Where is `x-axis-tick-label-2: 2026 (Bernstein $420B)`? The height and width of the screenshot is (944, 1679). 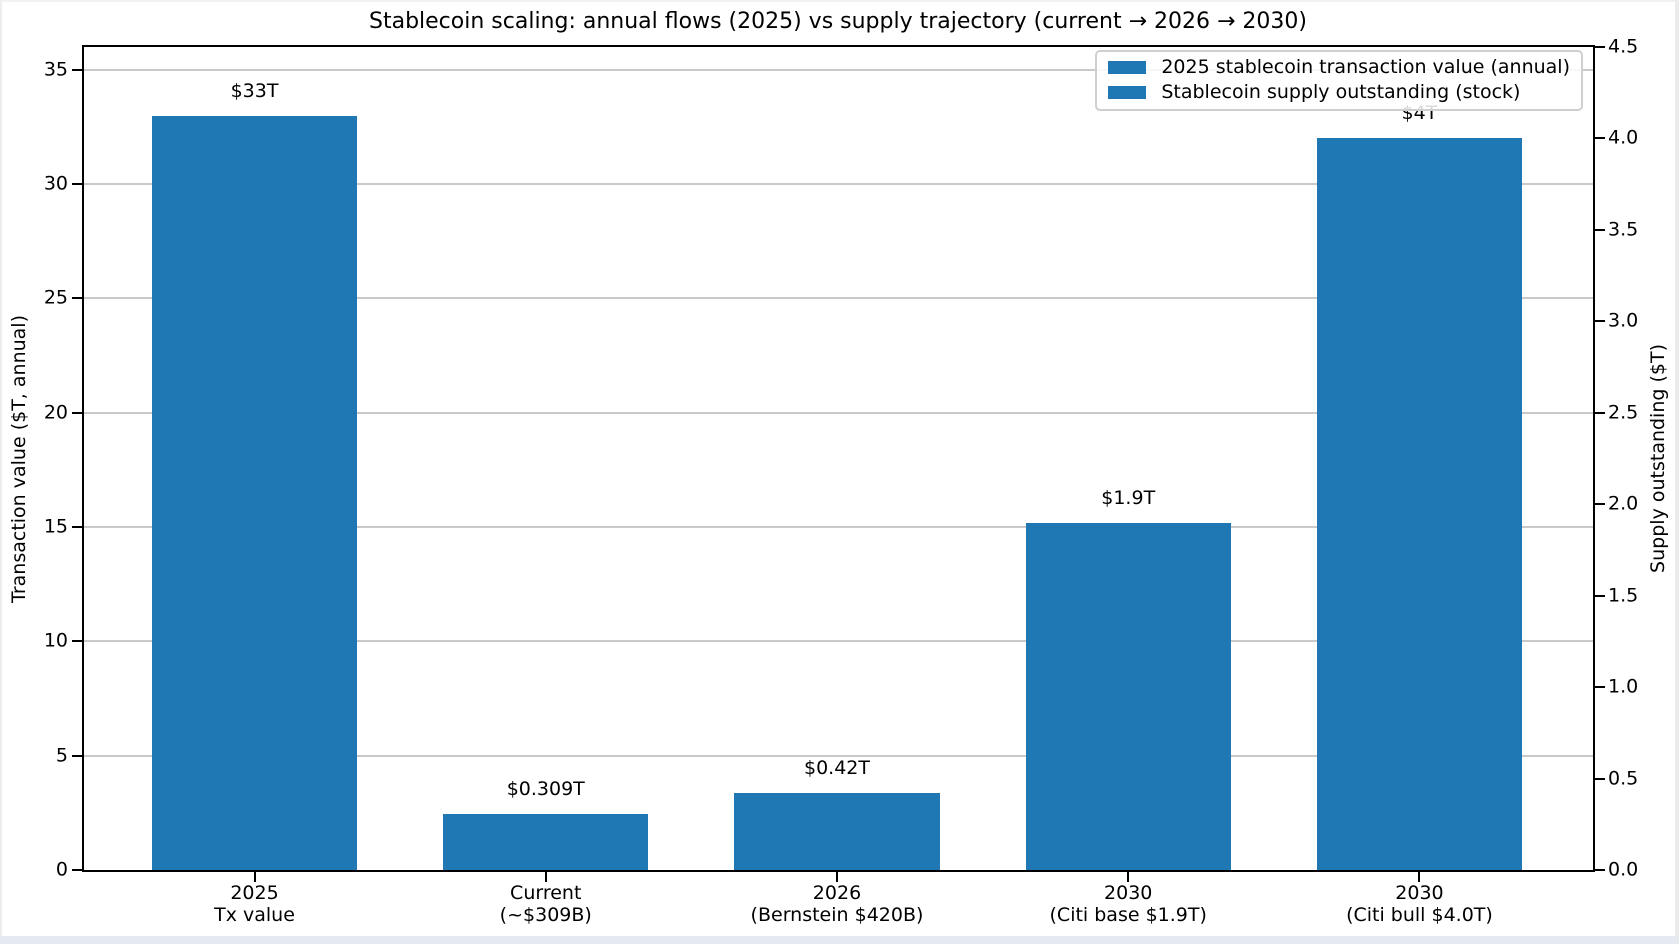 x-axis-tick-label-2: 2026 (Bernstein $420B) is located at coordinates (837, 904).